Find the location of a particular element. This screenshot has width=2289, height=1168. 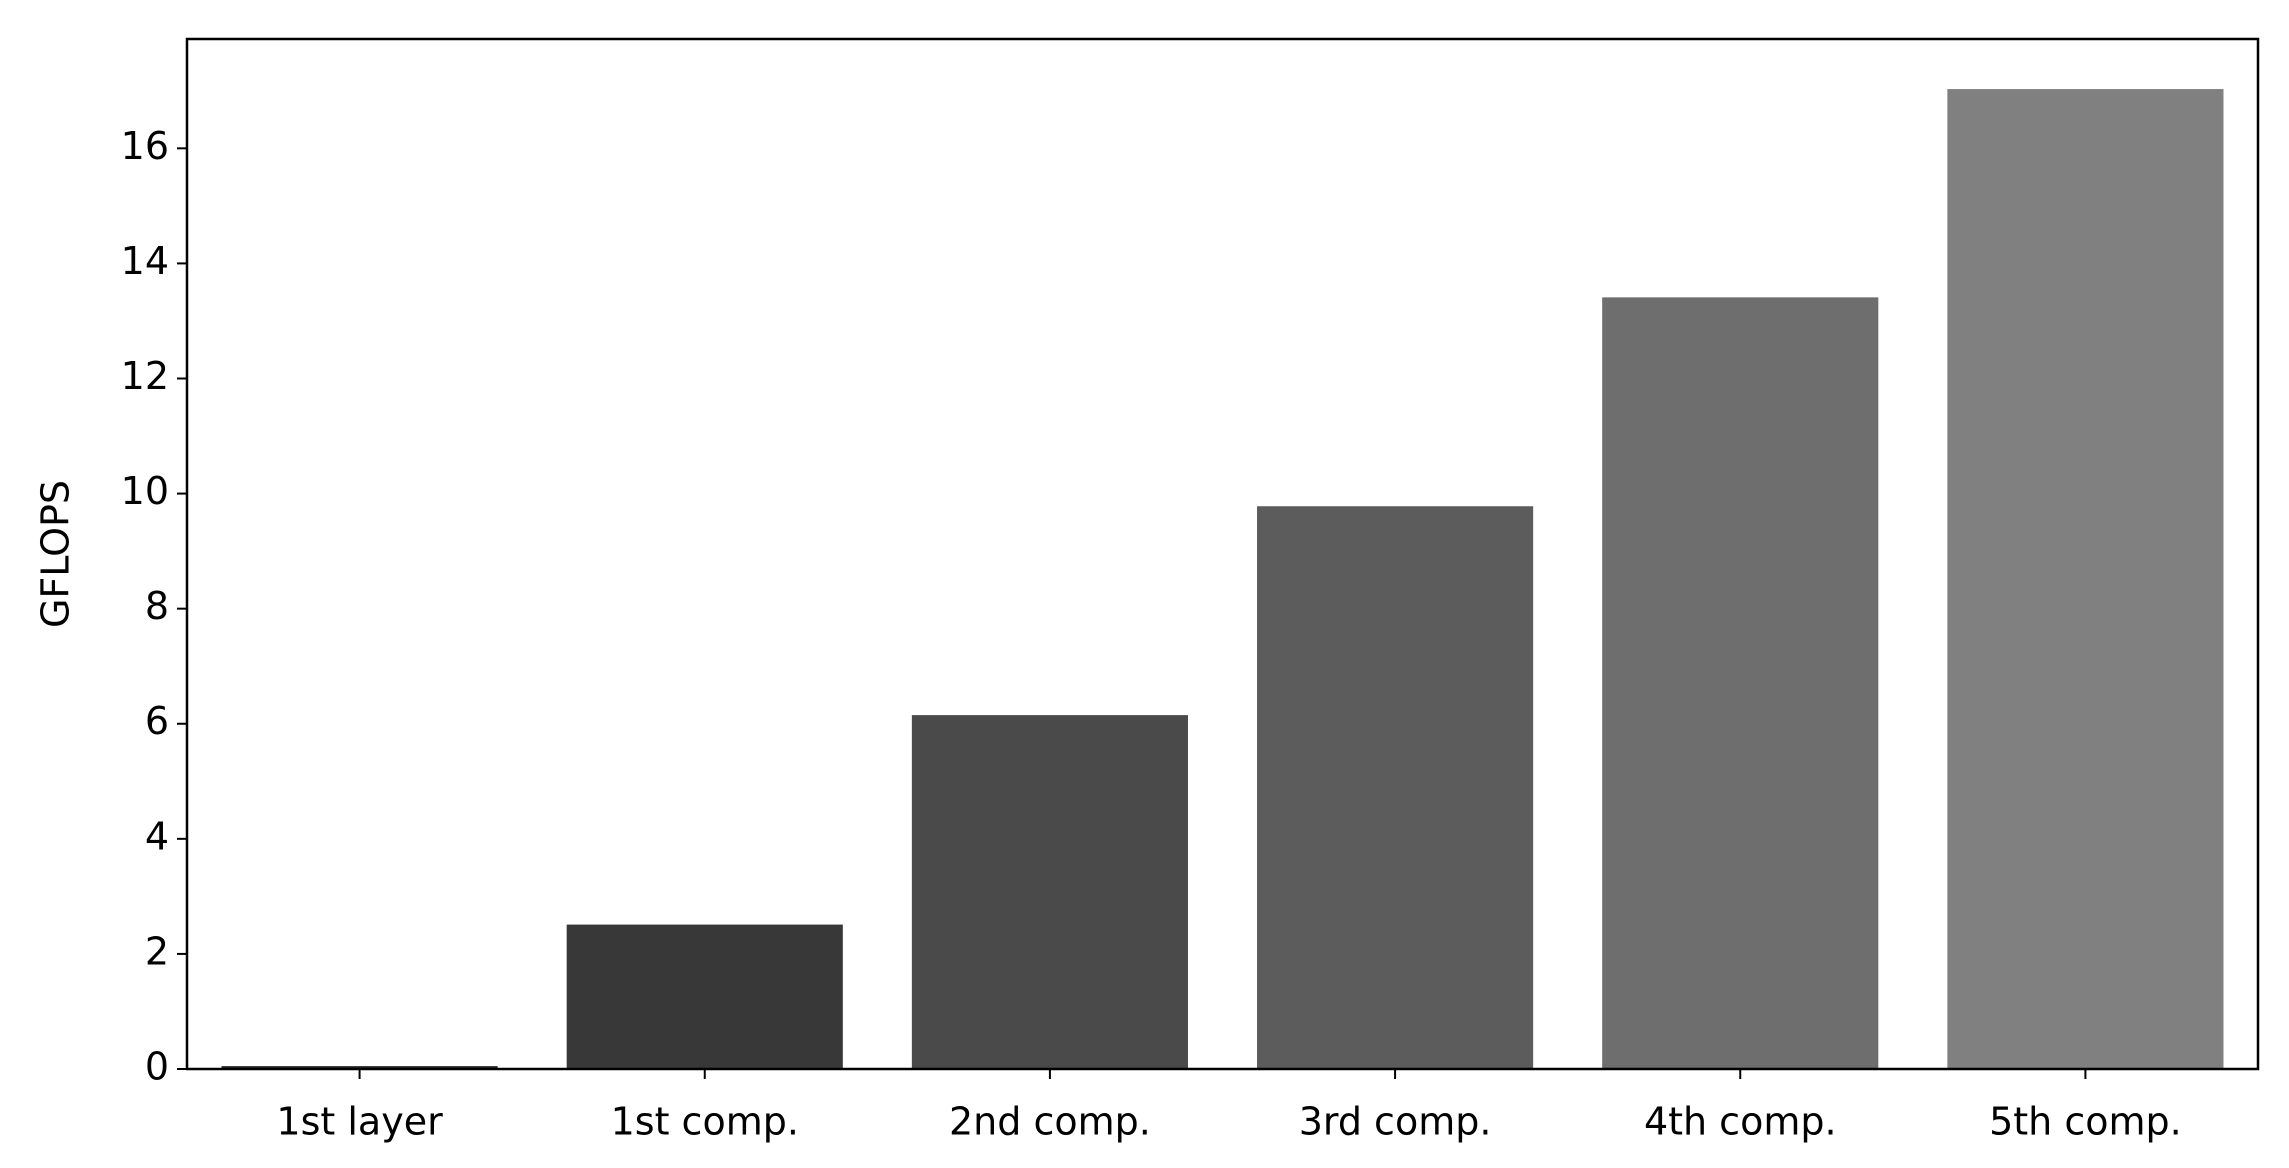

y-tick-label: 12 is located at coordinates (145, 376).